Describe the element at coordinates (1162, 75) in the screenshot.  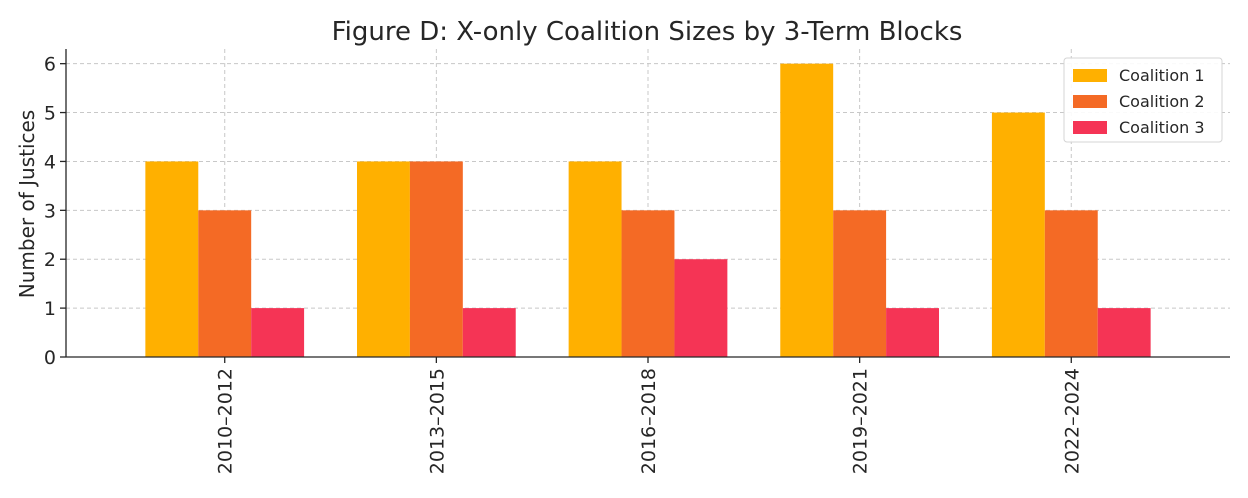
I see `legend-label-1: Coalition 1` at that location.